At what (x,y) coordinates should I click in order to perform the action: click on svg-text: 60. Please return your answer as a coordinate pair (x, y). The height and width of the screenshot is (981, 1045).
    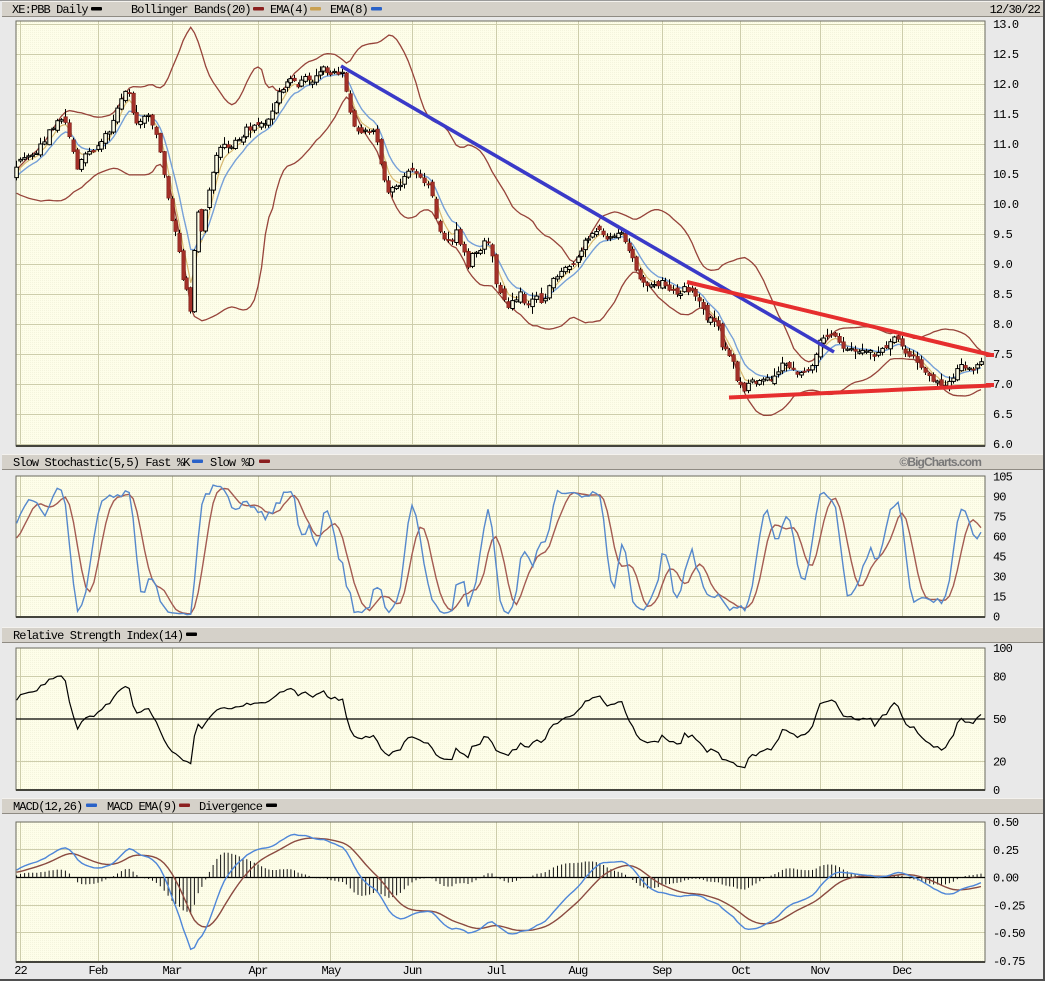
    Looking at the image, I should click on (999, 538).